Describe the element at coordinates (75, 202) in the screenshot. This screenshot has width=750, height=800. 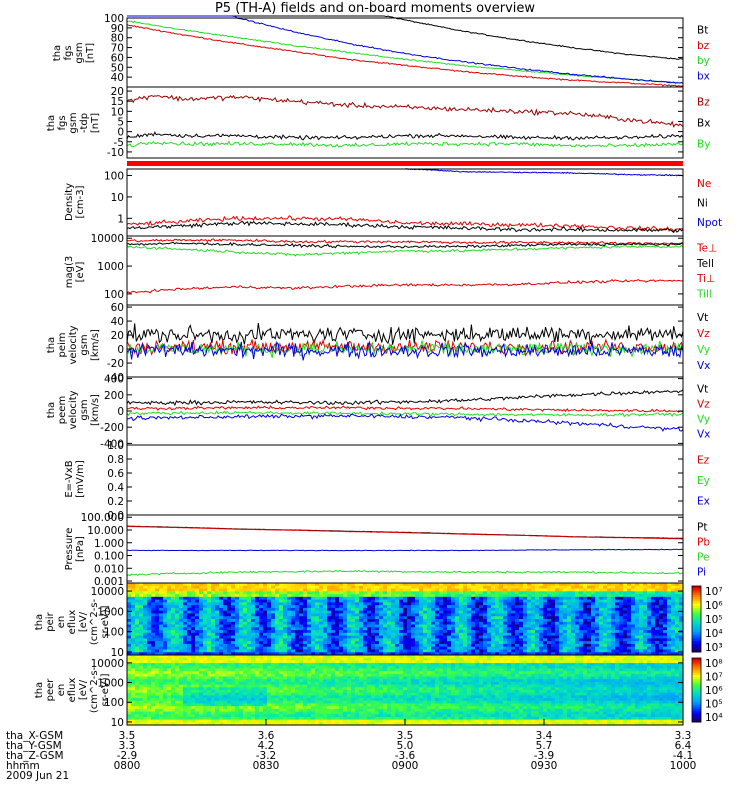
I see `y-axis-label: Density [cm-3]` at that location.